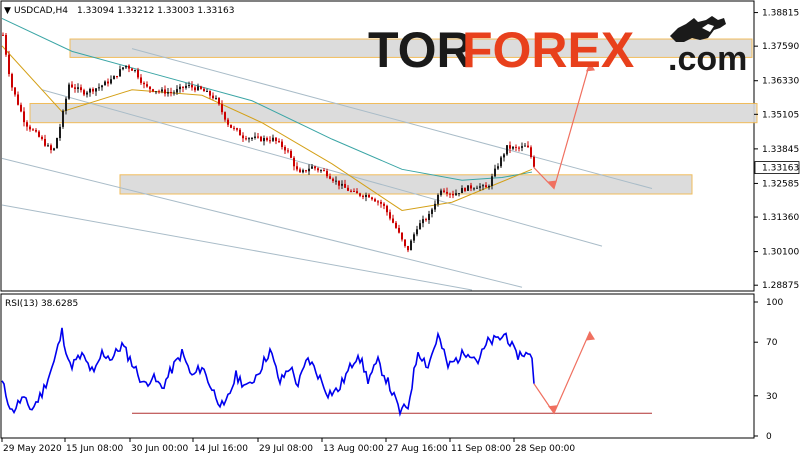 Image resolution: width=808 pixels, height=458 pixels. I want to click on x-tick-label: 29 Jul 08:00, so click(286, 449).